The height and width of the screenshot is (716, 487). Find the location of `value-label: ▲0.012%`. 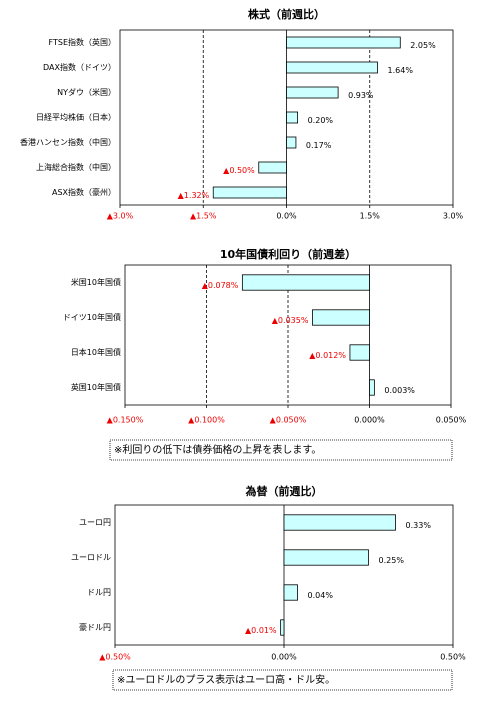

value-label: ▲0.012% is located at coordinates (327, 355).